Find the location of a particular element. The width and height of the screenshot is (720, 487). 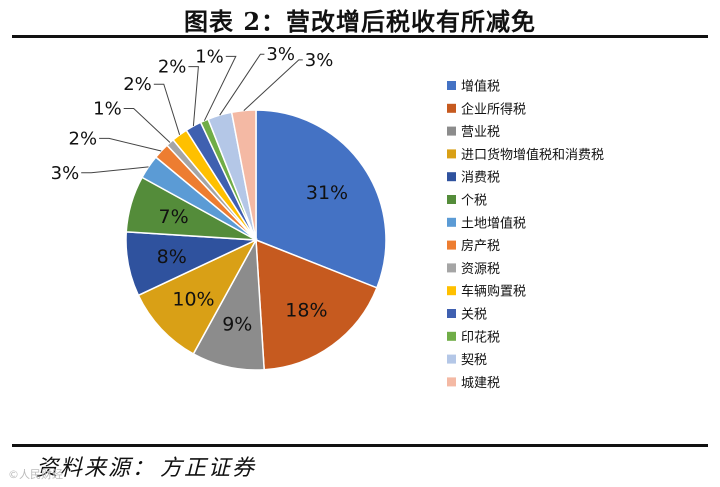

data-label-10: 2% is located at coordinates (137, 84).